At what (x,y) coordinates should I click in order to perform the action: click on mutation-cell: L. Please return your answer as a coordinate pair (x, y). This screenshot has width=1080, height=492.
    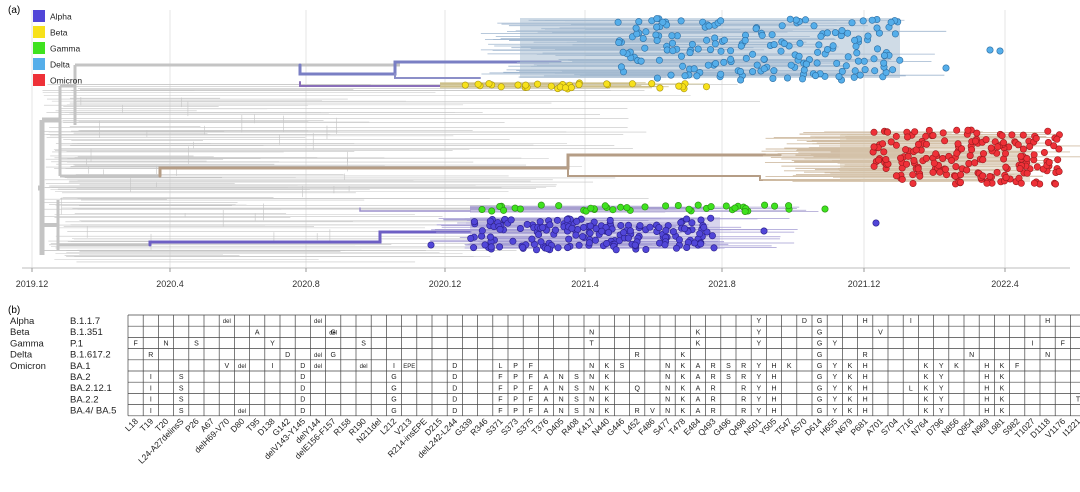
    Looking at the image, I should click on (911, 388).